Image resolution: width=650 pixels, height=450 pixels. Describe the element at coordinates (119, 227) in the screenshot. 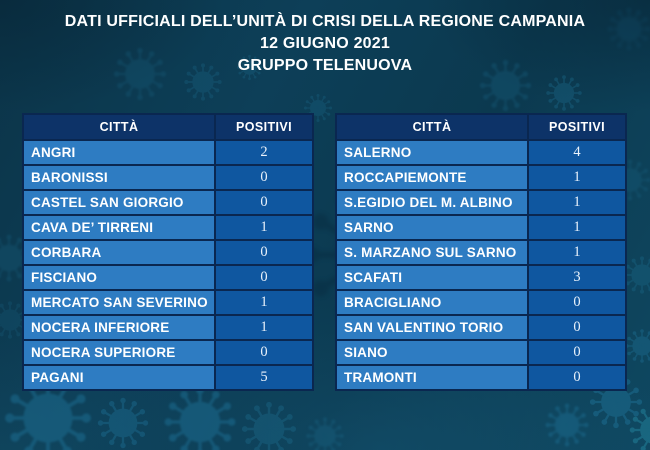

I see `city-cell: CAVA DE’ TIRRENI` at that location.